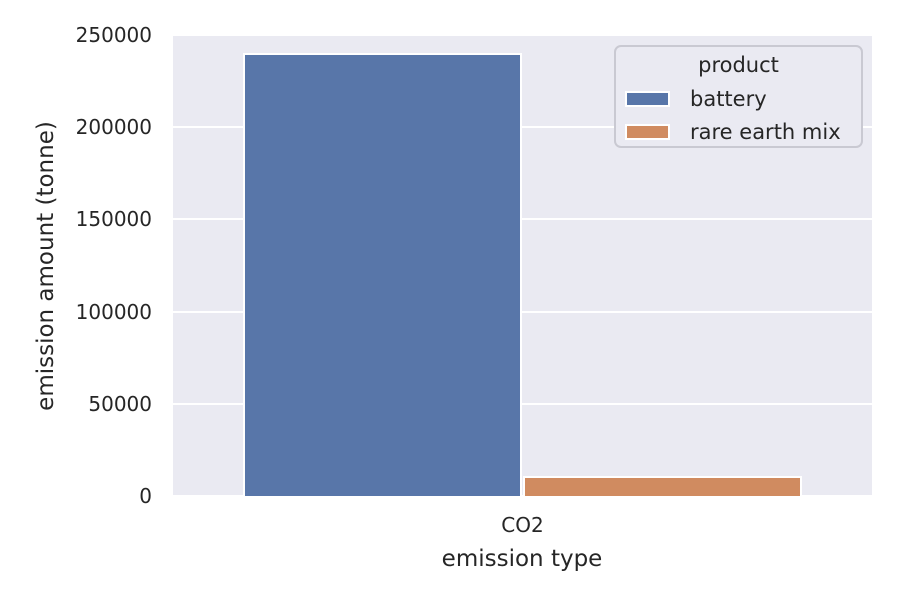 The image size is (900, 600). Describe the element at coordinates (145, 496) in the screenshot. I see `y-tick-label: 0` at that location.